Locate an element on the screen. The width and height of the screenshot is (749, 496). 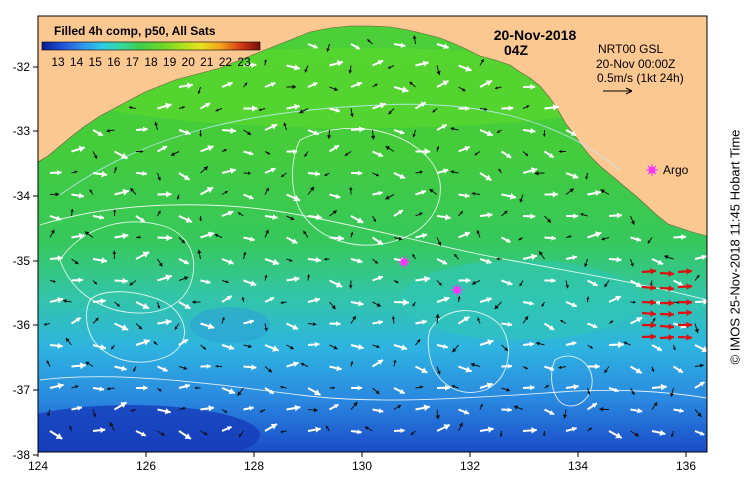
red-current-arrows is located at coordinates (667, 304).